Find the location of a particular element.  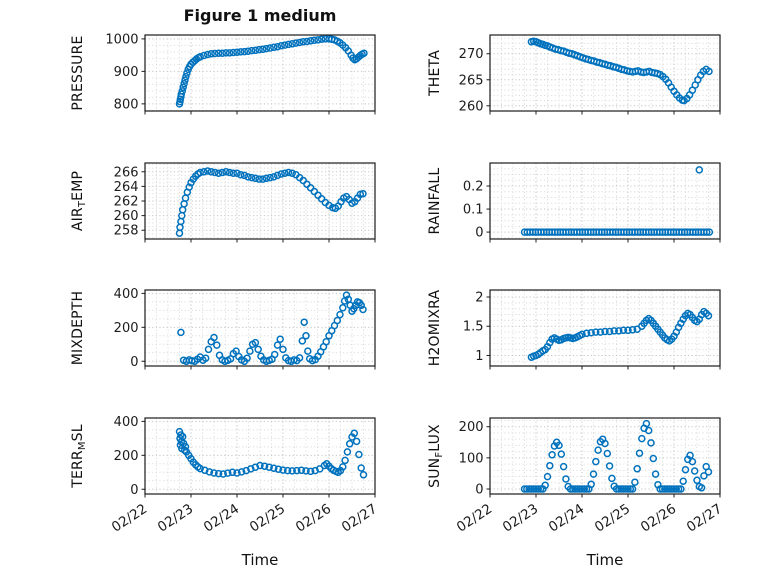

y-tick-labels: 260 265 270 is located at coordinates (471, 80).